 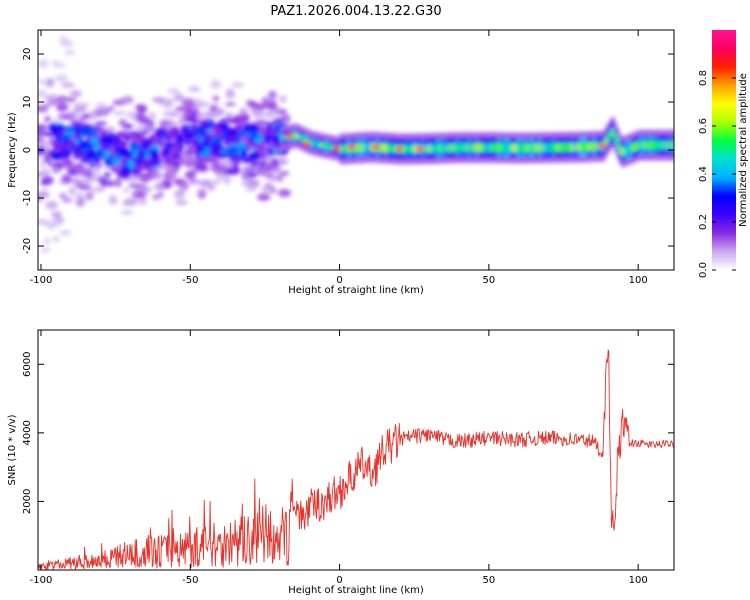 What do you see at coordinates (743, 150) in the screenshot?
I see `colorbar-label: Normalized spectral amplitude` at bounding box center [743, 150].